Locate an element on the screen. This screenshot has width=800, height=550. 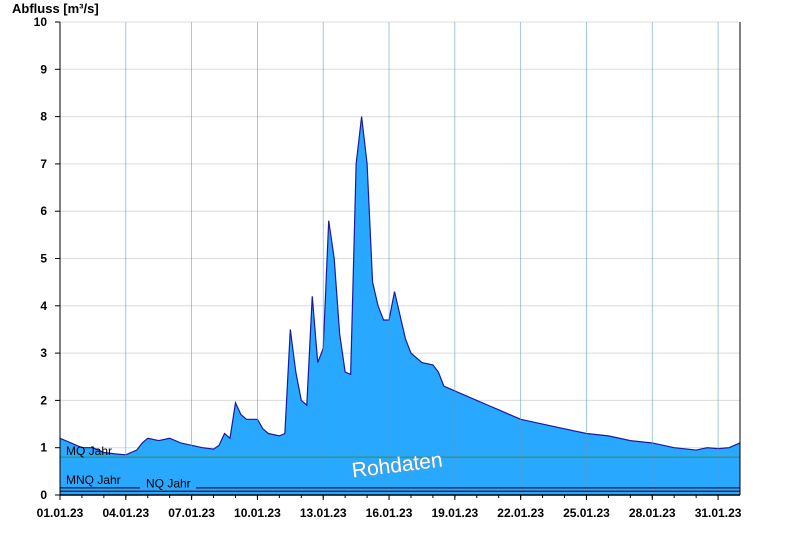
x-tick-label: 13.01.23 is located at coordinates (323, 513).